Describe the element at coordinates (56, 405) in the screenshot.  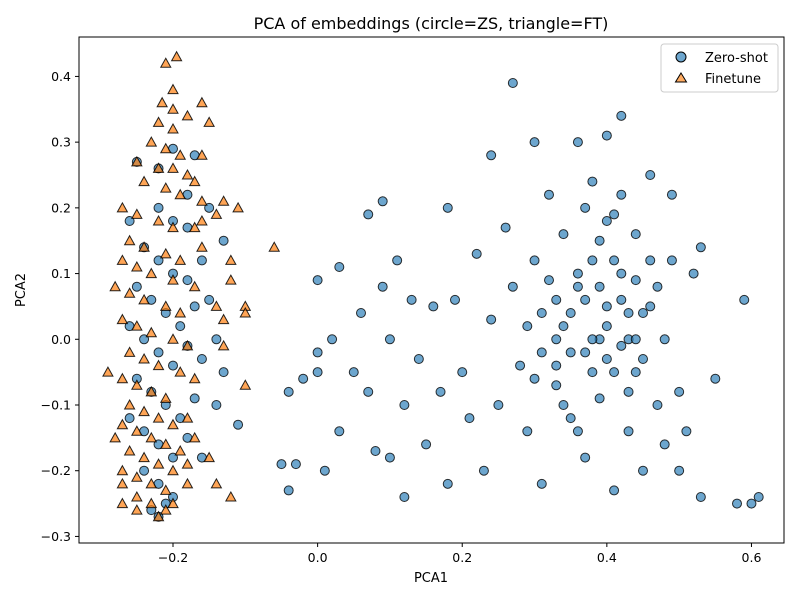
I see `y-tick-label: −0.1` at that location.